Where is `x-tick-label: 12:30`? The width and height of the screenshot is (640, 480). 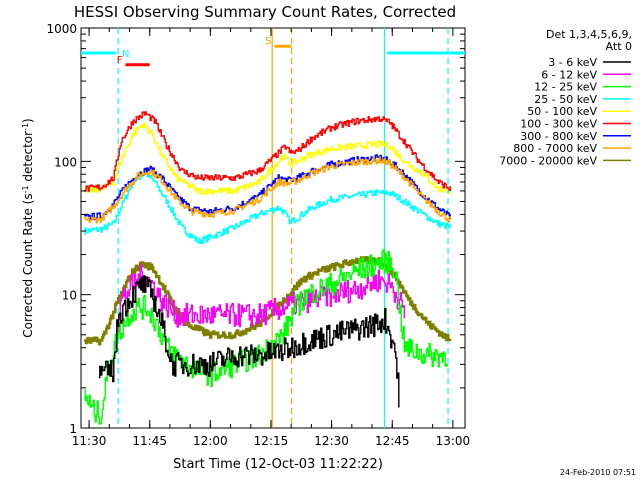 x-tick-label: 12:30 is located at coordinates (331, 441).